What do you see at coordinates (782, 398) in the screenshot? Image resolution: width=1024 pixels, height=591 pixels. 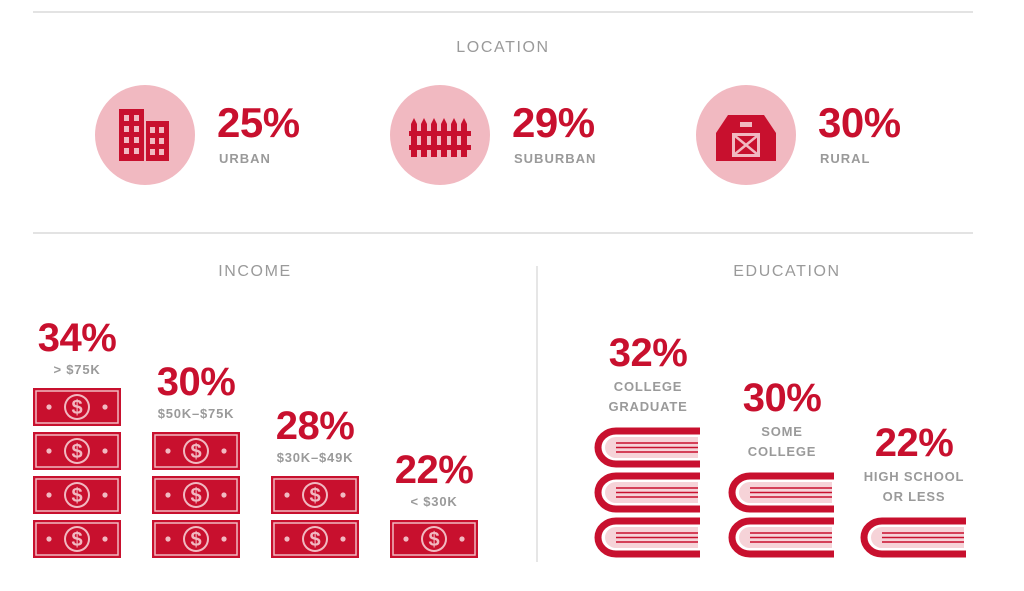 I see `education-percent: 30%` at bounding box center [782, 398].